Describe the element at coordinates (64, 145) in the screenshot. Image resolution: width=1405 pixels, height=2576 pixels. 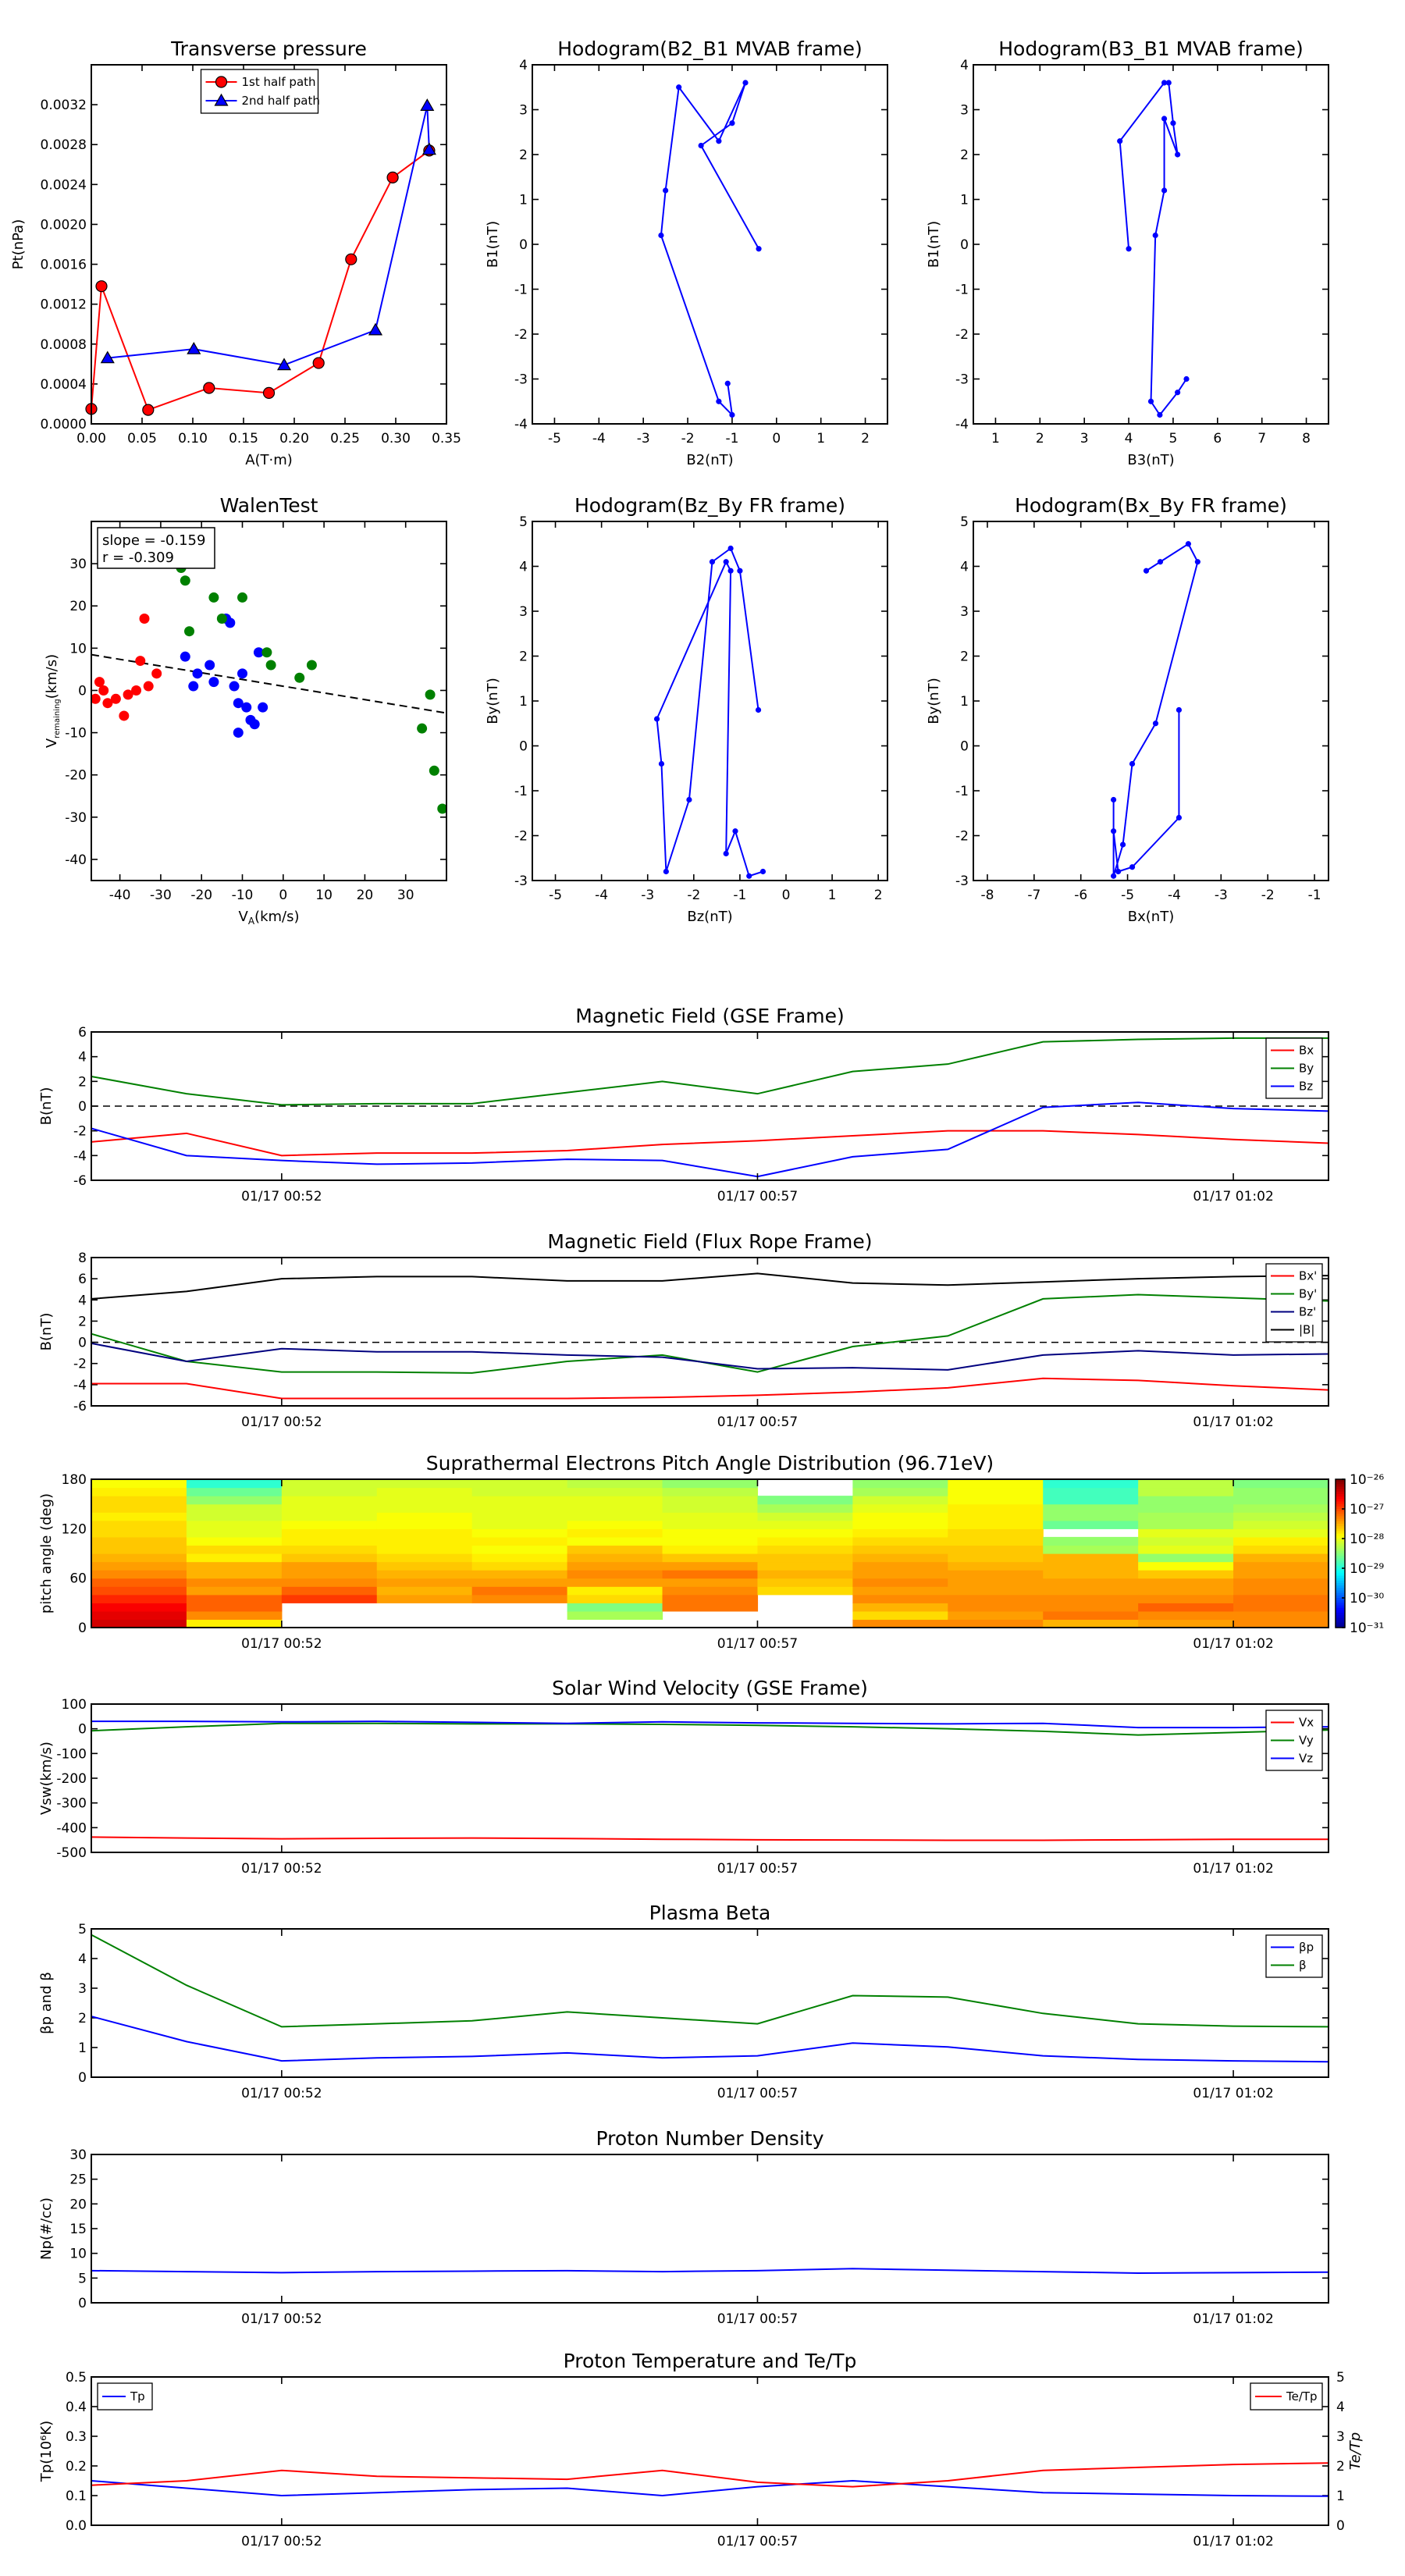
I see `tp-ytick-label: 0.0028` at that location.